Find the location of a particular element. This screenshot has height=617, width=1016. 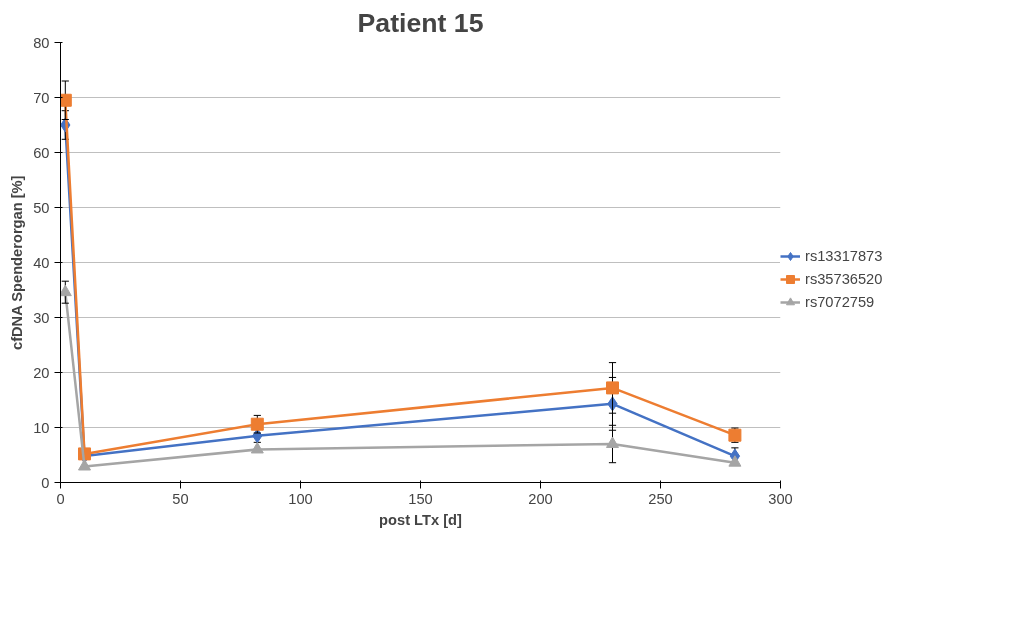

y-tick-label: 60 is located at coordinates (41, 152).